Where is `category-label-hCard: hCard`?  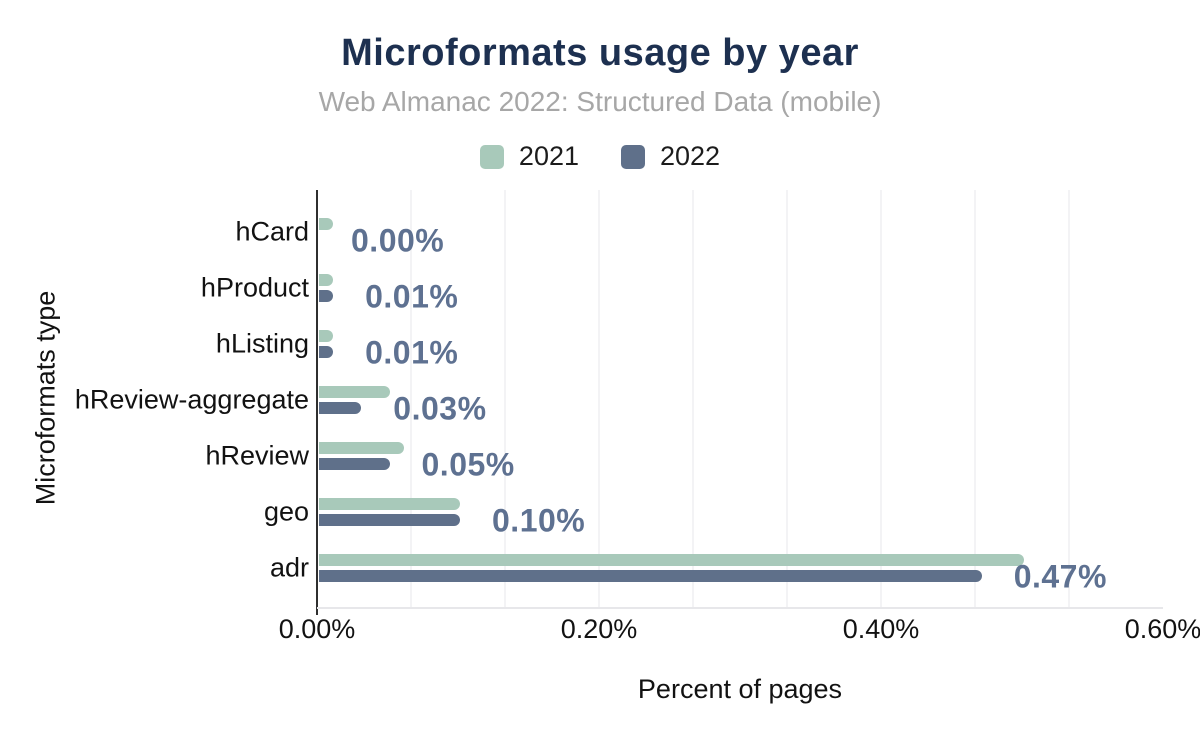
category-label-hCard: hCard is located at coordinates (272, 231).